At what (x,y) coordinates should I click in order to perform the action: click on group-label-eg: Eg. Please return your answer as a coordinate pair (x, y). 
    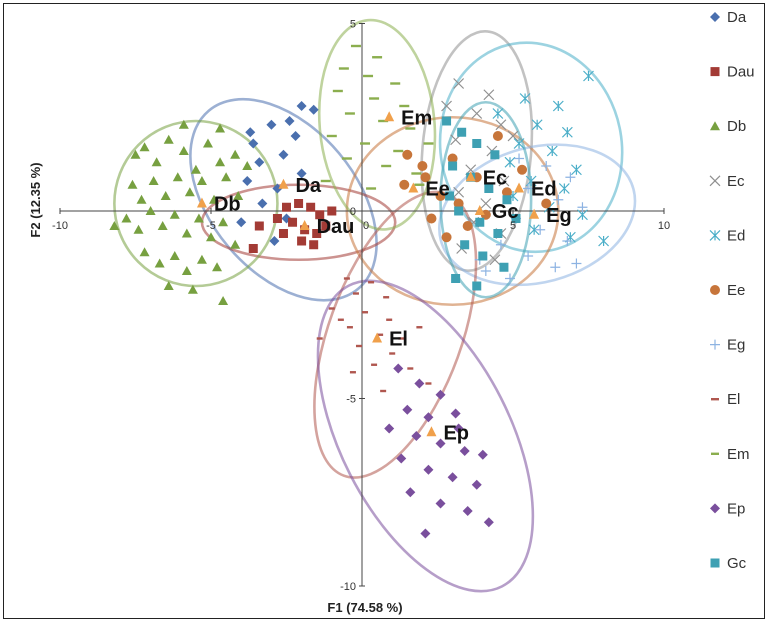
    Looking at the image, I should click on (559, 216).